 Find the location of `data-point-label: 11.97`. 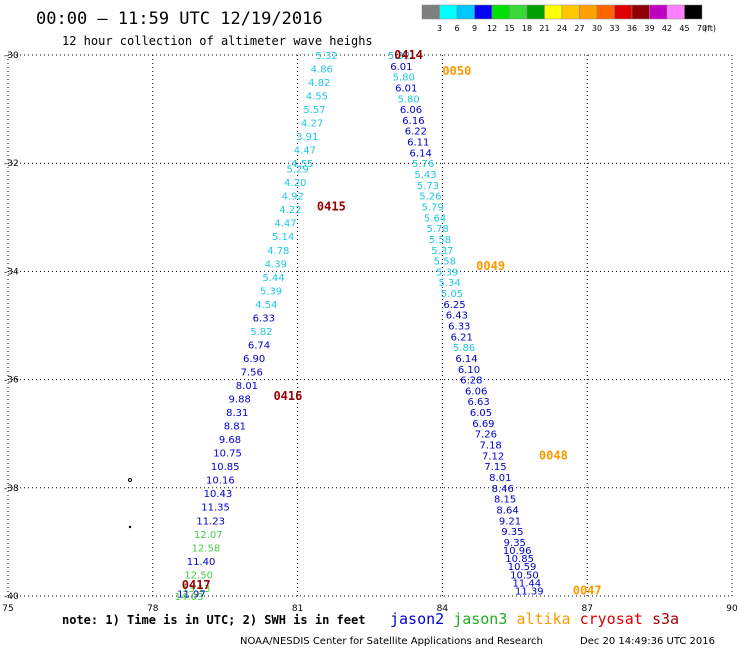

data-point-label: 11.97 is located at coordinates (191, 594).